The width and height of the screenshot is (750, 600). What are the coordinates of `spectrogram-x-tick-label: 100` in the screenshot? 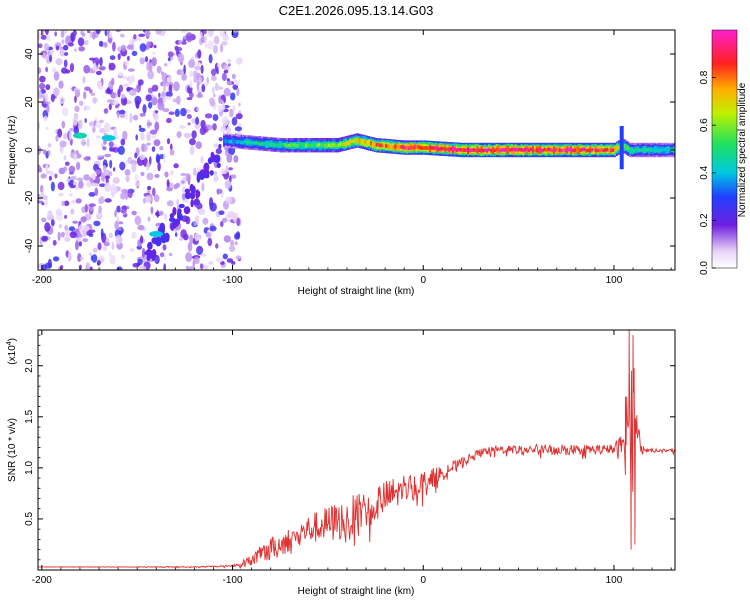 It's located at (614, 280).